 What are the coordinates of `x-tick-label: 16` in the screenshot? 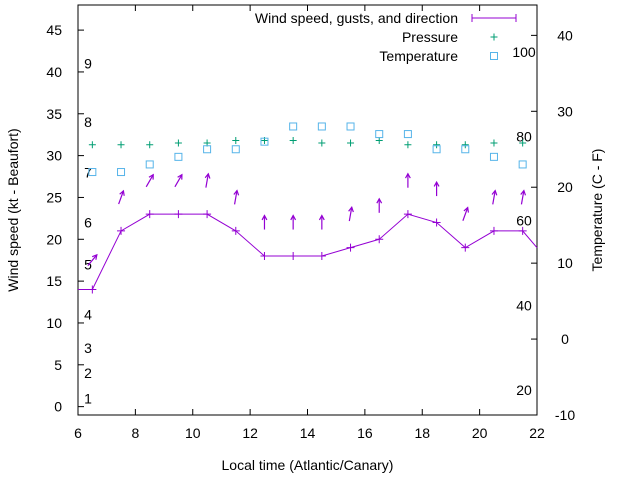 It's located at (365, 433).